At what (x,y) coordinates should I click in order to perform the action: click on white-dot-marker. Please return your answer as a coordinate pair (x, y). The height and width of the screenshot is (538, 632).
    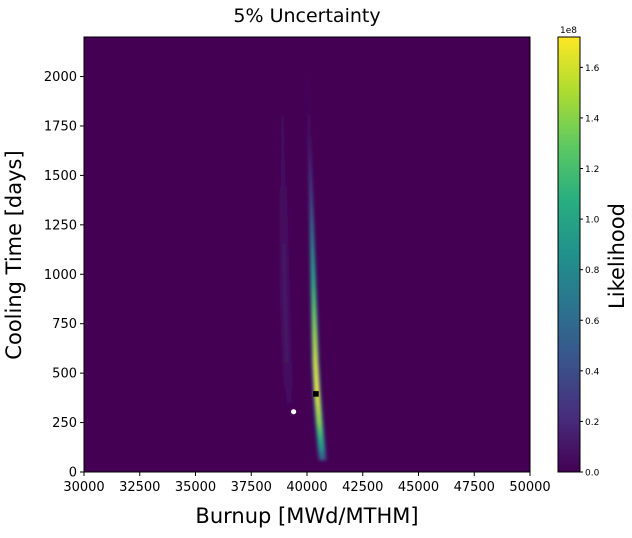
    Looking at the image, I should click on (294, 412).